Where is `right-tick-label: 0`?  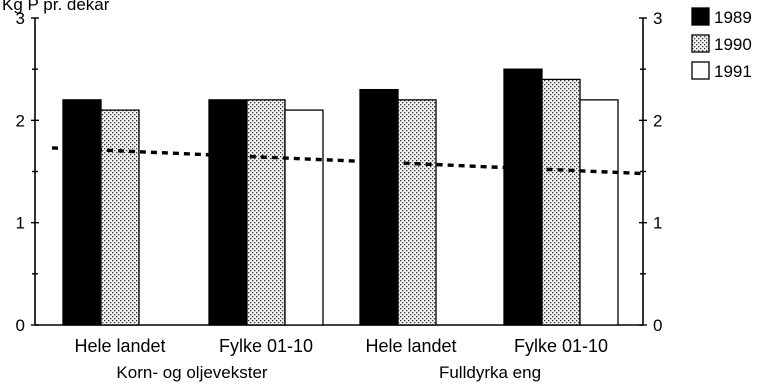 right-tick-label: 0 is located at coordinates (657, 325).